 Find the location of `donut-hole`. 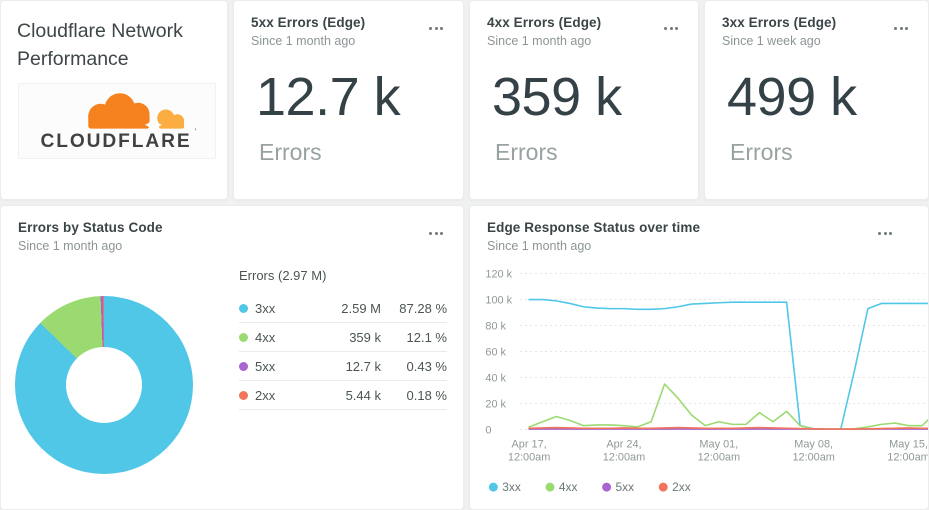

donut-hole is located at coordinates (104, 385).